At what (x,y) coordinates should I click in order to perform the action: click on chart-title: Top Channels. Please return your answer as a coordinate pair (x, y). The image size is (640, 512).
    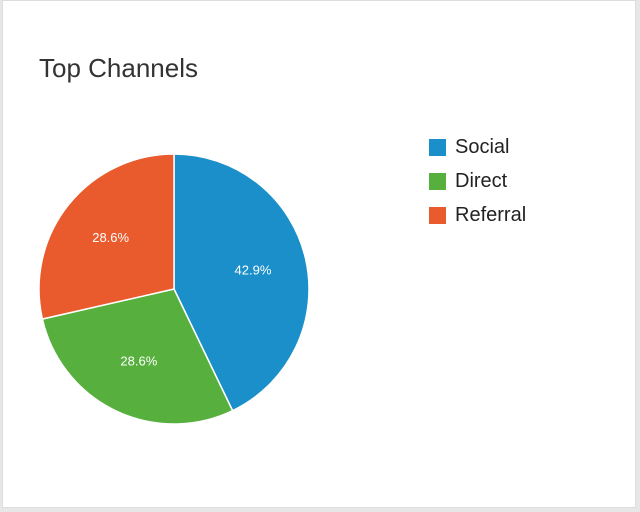
    Looking at the image, I should click on (118, 68).